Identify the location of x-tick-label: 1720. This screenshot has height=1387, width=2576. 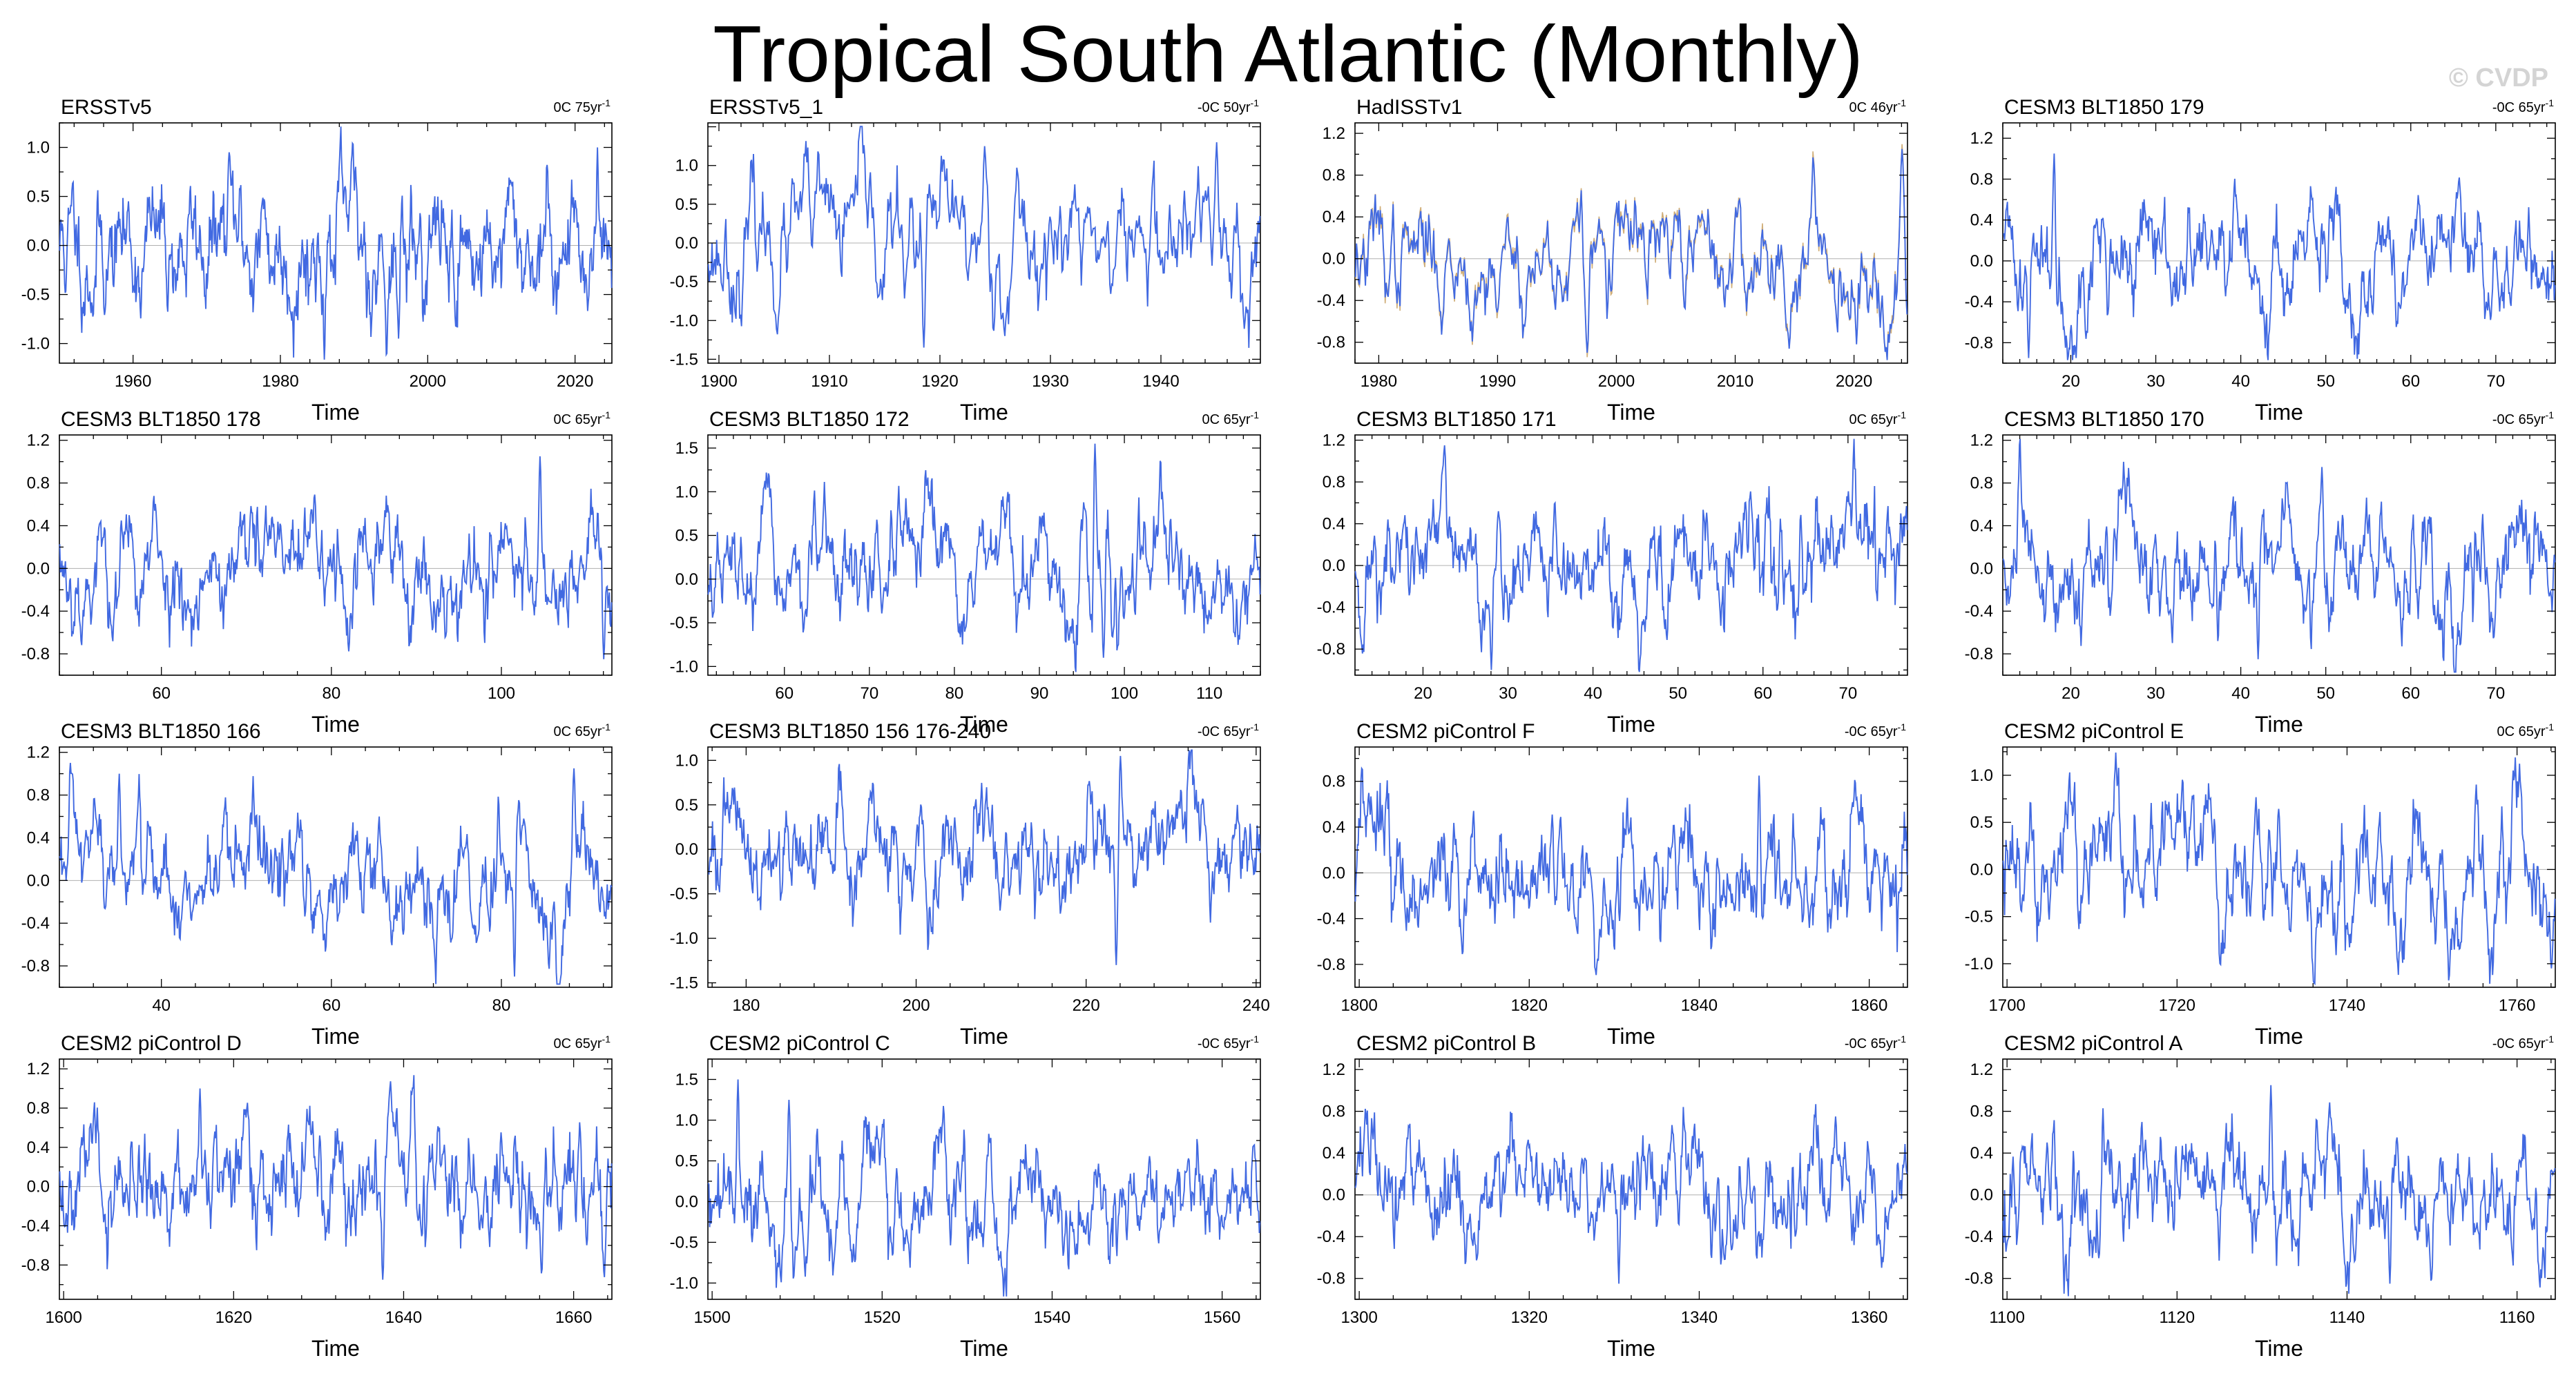
(2177, 1006).